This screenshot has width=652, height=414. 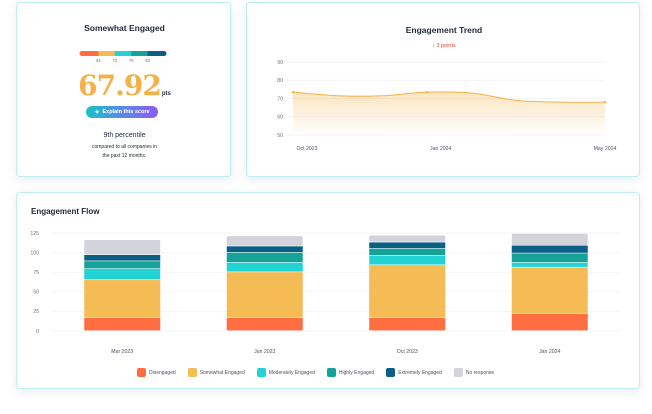 I want to click on trend-y-tick: 90, so click(x=280, y=63).